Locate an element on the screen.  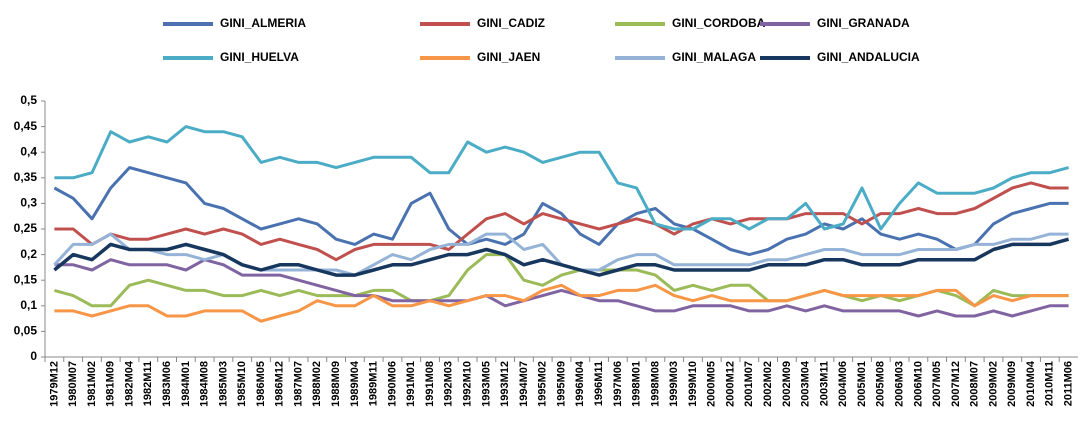
legend-label: GINI_JAEN is located at coordinates (508, 57).